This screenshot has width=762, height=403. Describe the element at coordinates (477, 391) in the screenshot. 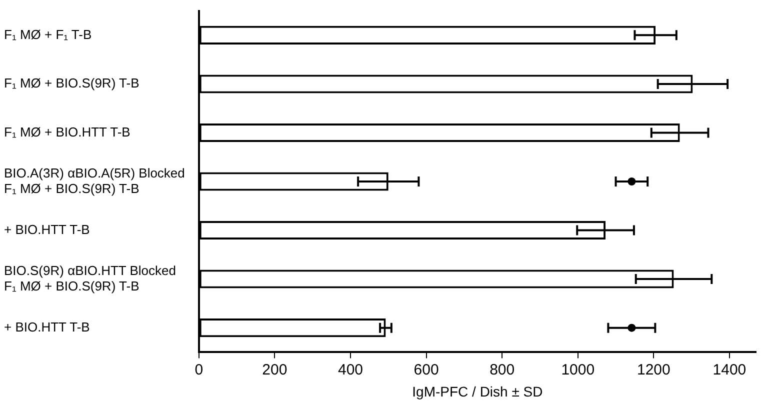

I see `x-axis-title: IgM-PFC / Dish ± SD` at that location.